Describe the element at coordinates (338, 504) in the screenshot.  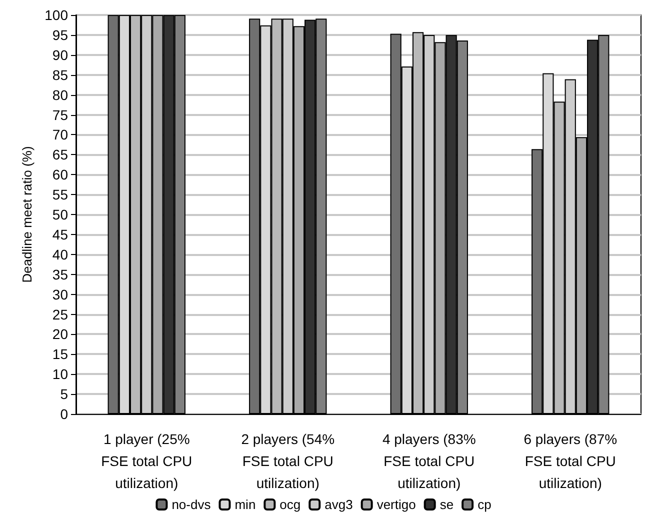
I see `legend-label: avg3` at that location.